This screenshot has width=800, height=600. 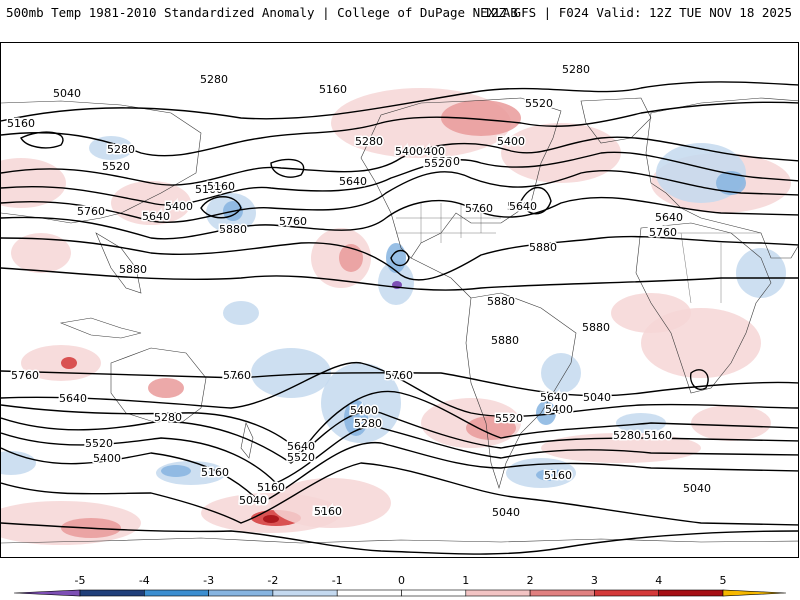 I want to click on colorbar-tick-label: 5, so click(x=723, y=580).